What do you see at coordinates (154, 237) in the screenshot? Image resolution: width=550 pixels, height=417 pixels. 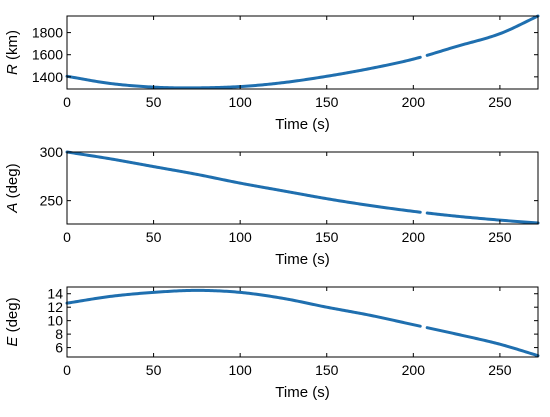 I see `azimuth-x-tick-label: 50` at bounding box center [154, 237].